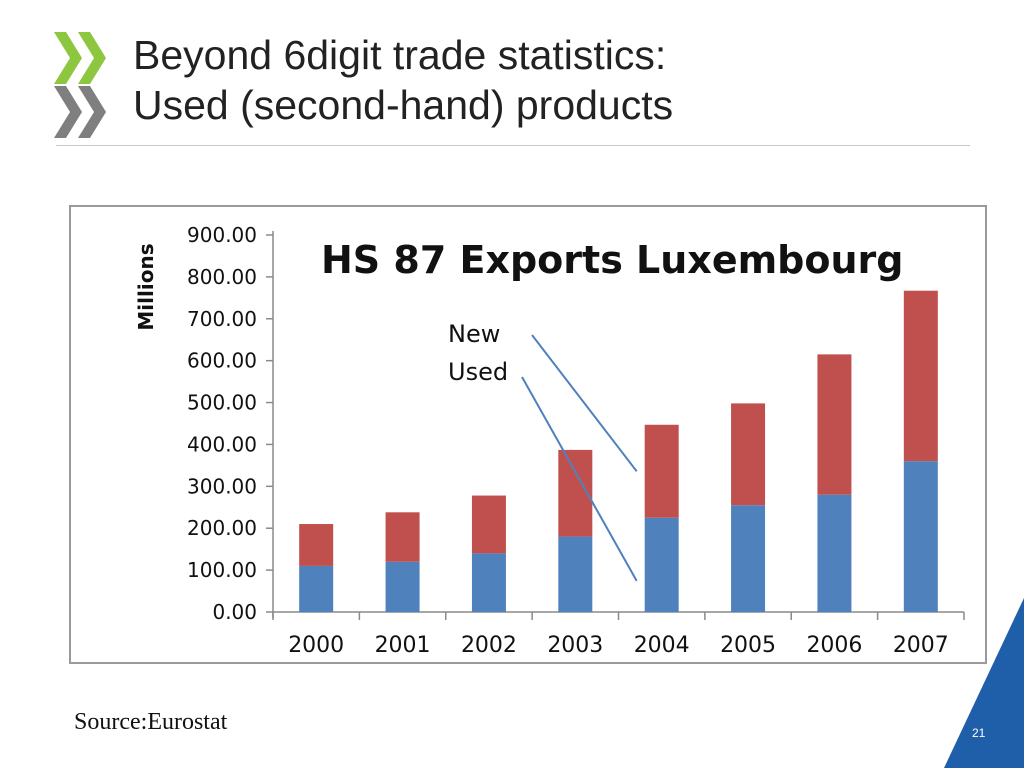 This screenshot has width=1024, height=768. What do you see at coordinates (80, 85) in the screenshot?
I see `oecd-logo` at bounding box center [80, 85].